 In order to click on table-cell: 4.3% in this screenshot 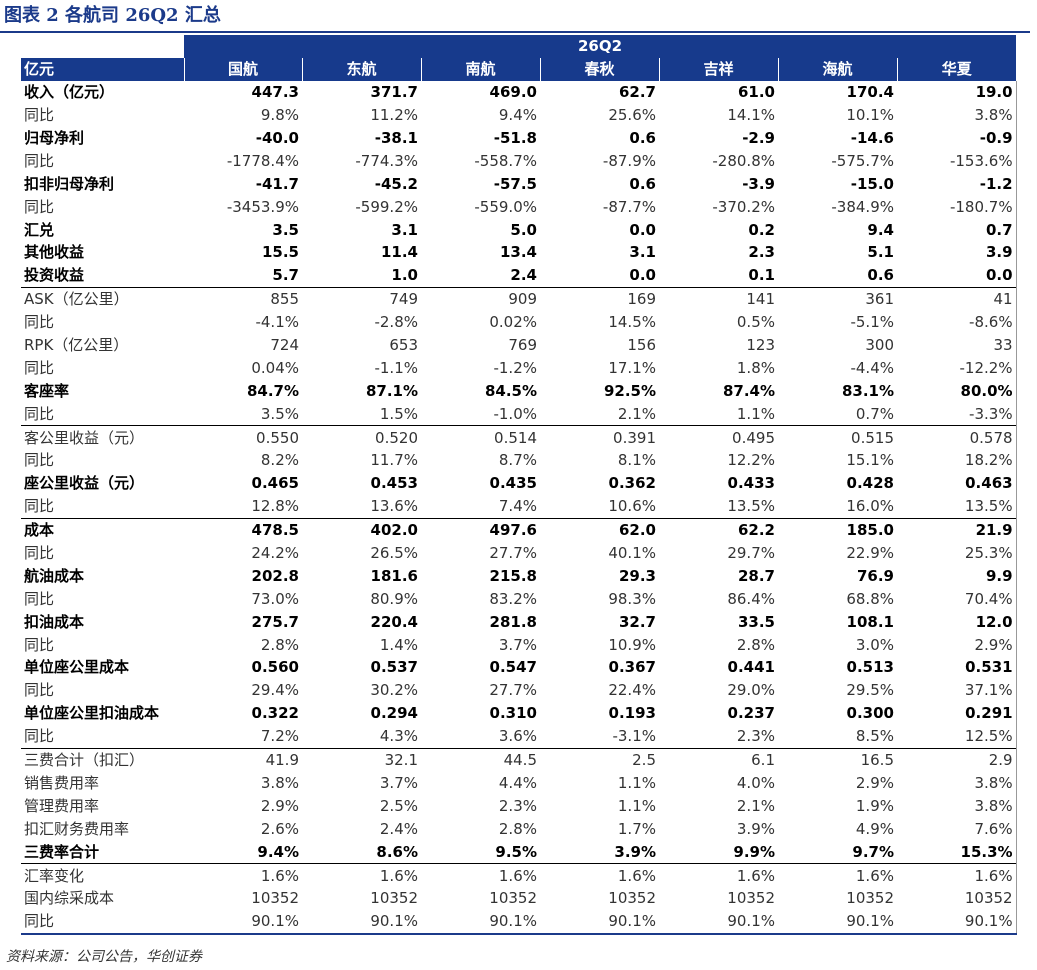, I will do `click(398, 736)`.